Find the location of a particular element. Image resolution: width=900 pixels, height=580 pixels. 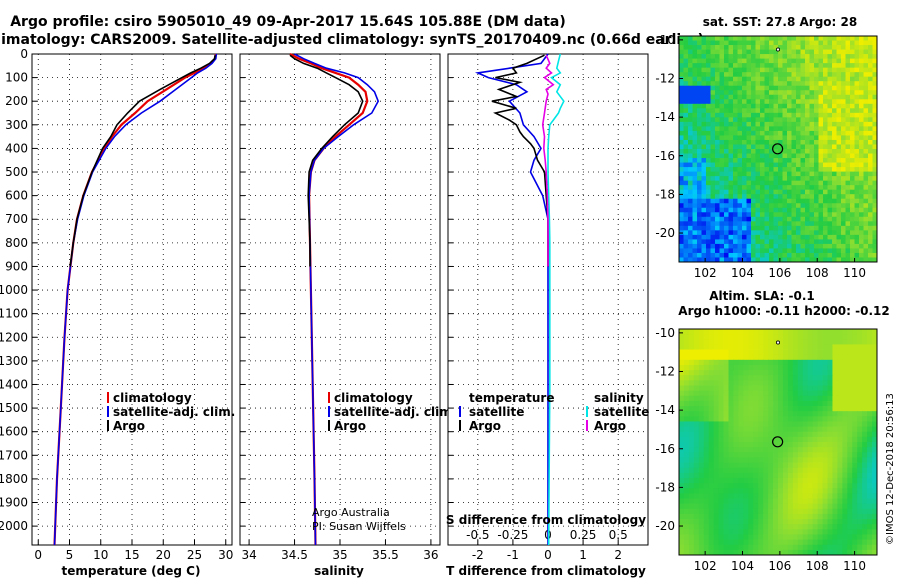

map-x-tick-label: 104 is located at coordinates (742, 566).